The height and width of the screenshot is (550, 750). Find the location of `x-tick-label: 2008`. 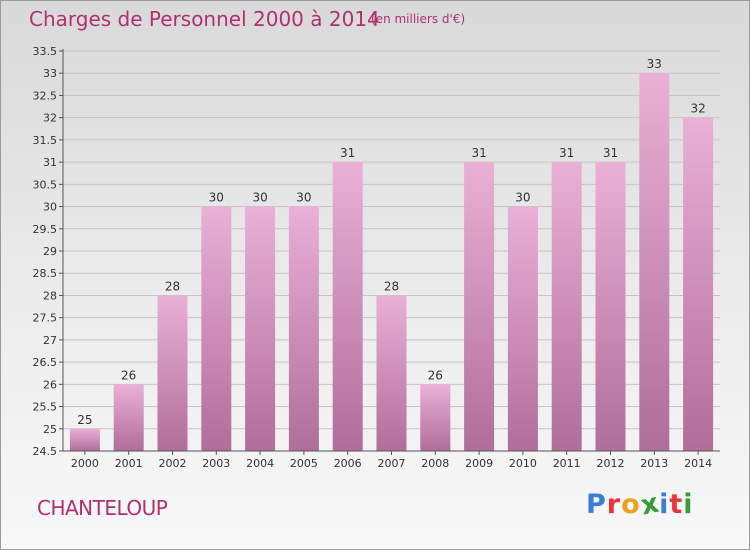

x-tick-label: 2008 is located at coordinates (435, 463).